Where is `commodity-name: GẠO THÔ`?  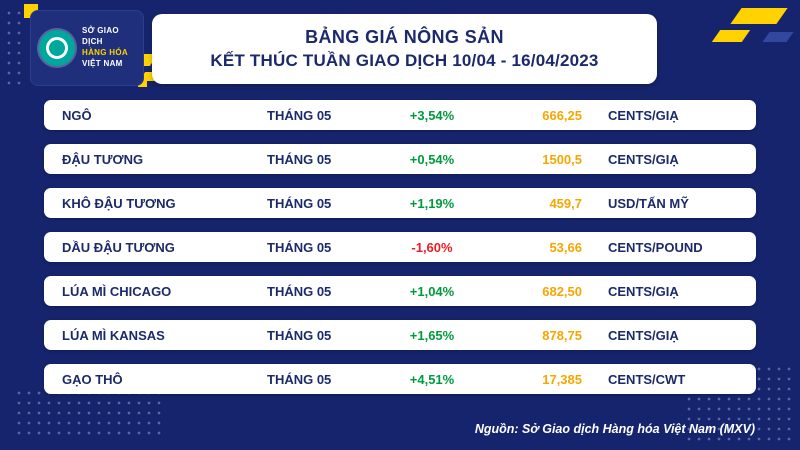
commodity-name: GẠO THÔ is located at coordinates (92, 379).